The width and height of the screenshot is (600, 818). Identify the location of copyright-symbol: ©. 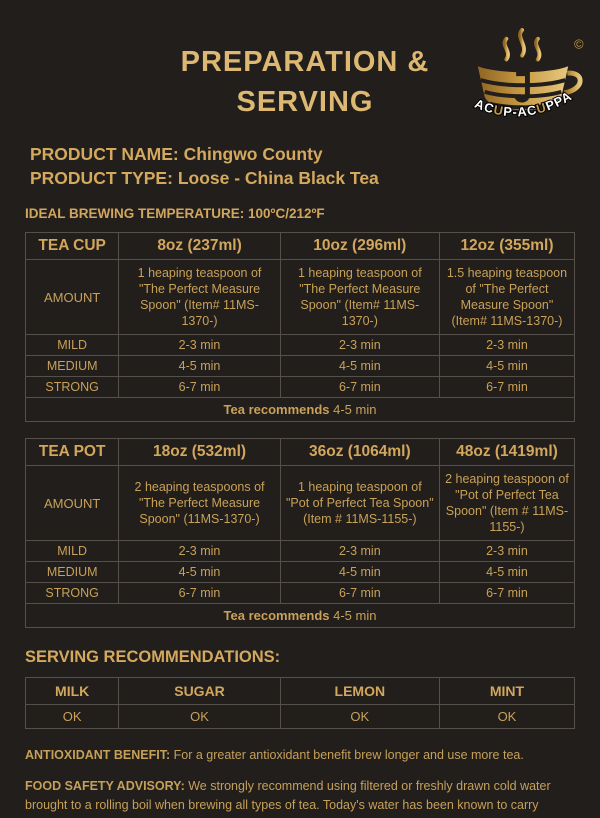
(579, 44).